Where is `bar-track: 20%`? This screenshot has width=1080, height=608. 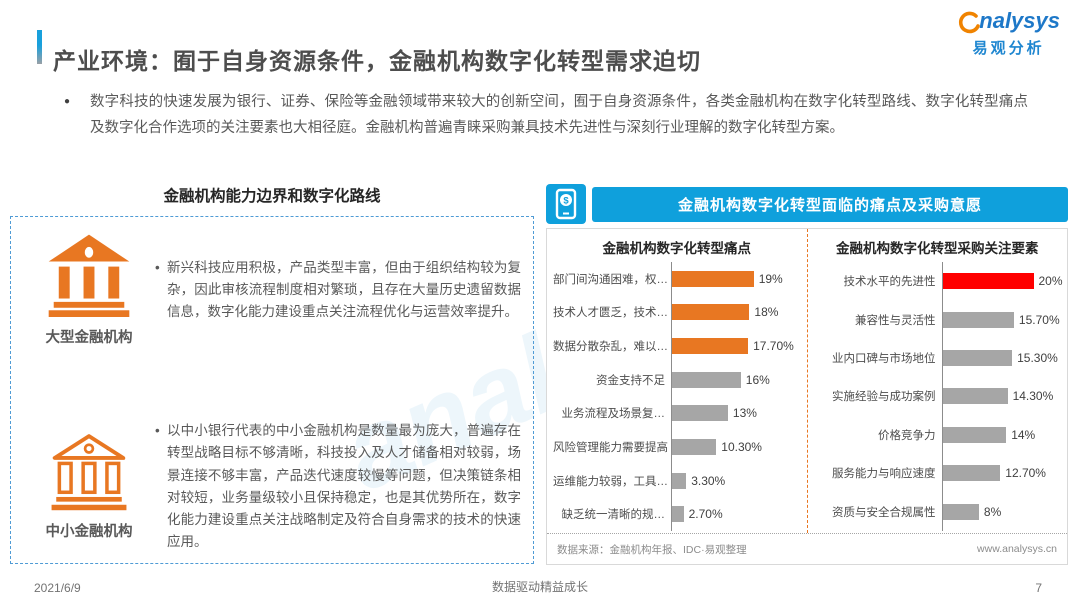
bar-track: 20% is located at coordinates (1002, 281).